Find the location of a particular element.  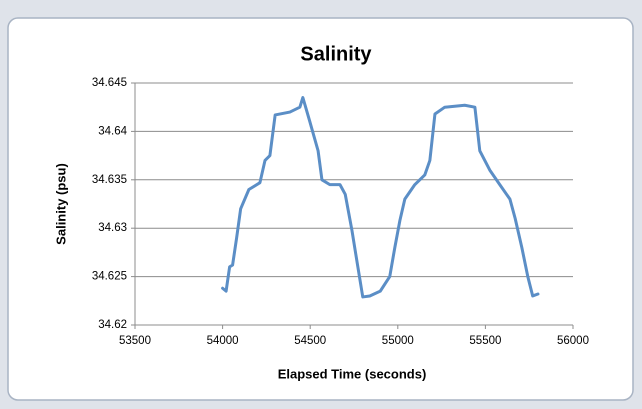

x-tick-label: 54000 is located at coordinates (223, 341).